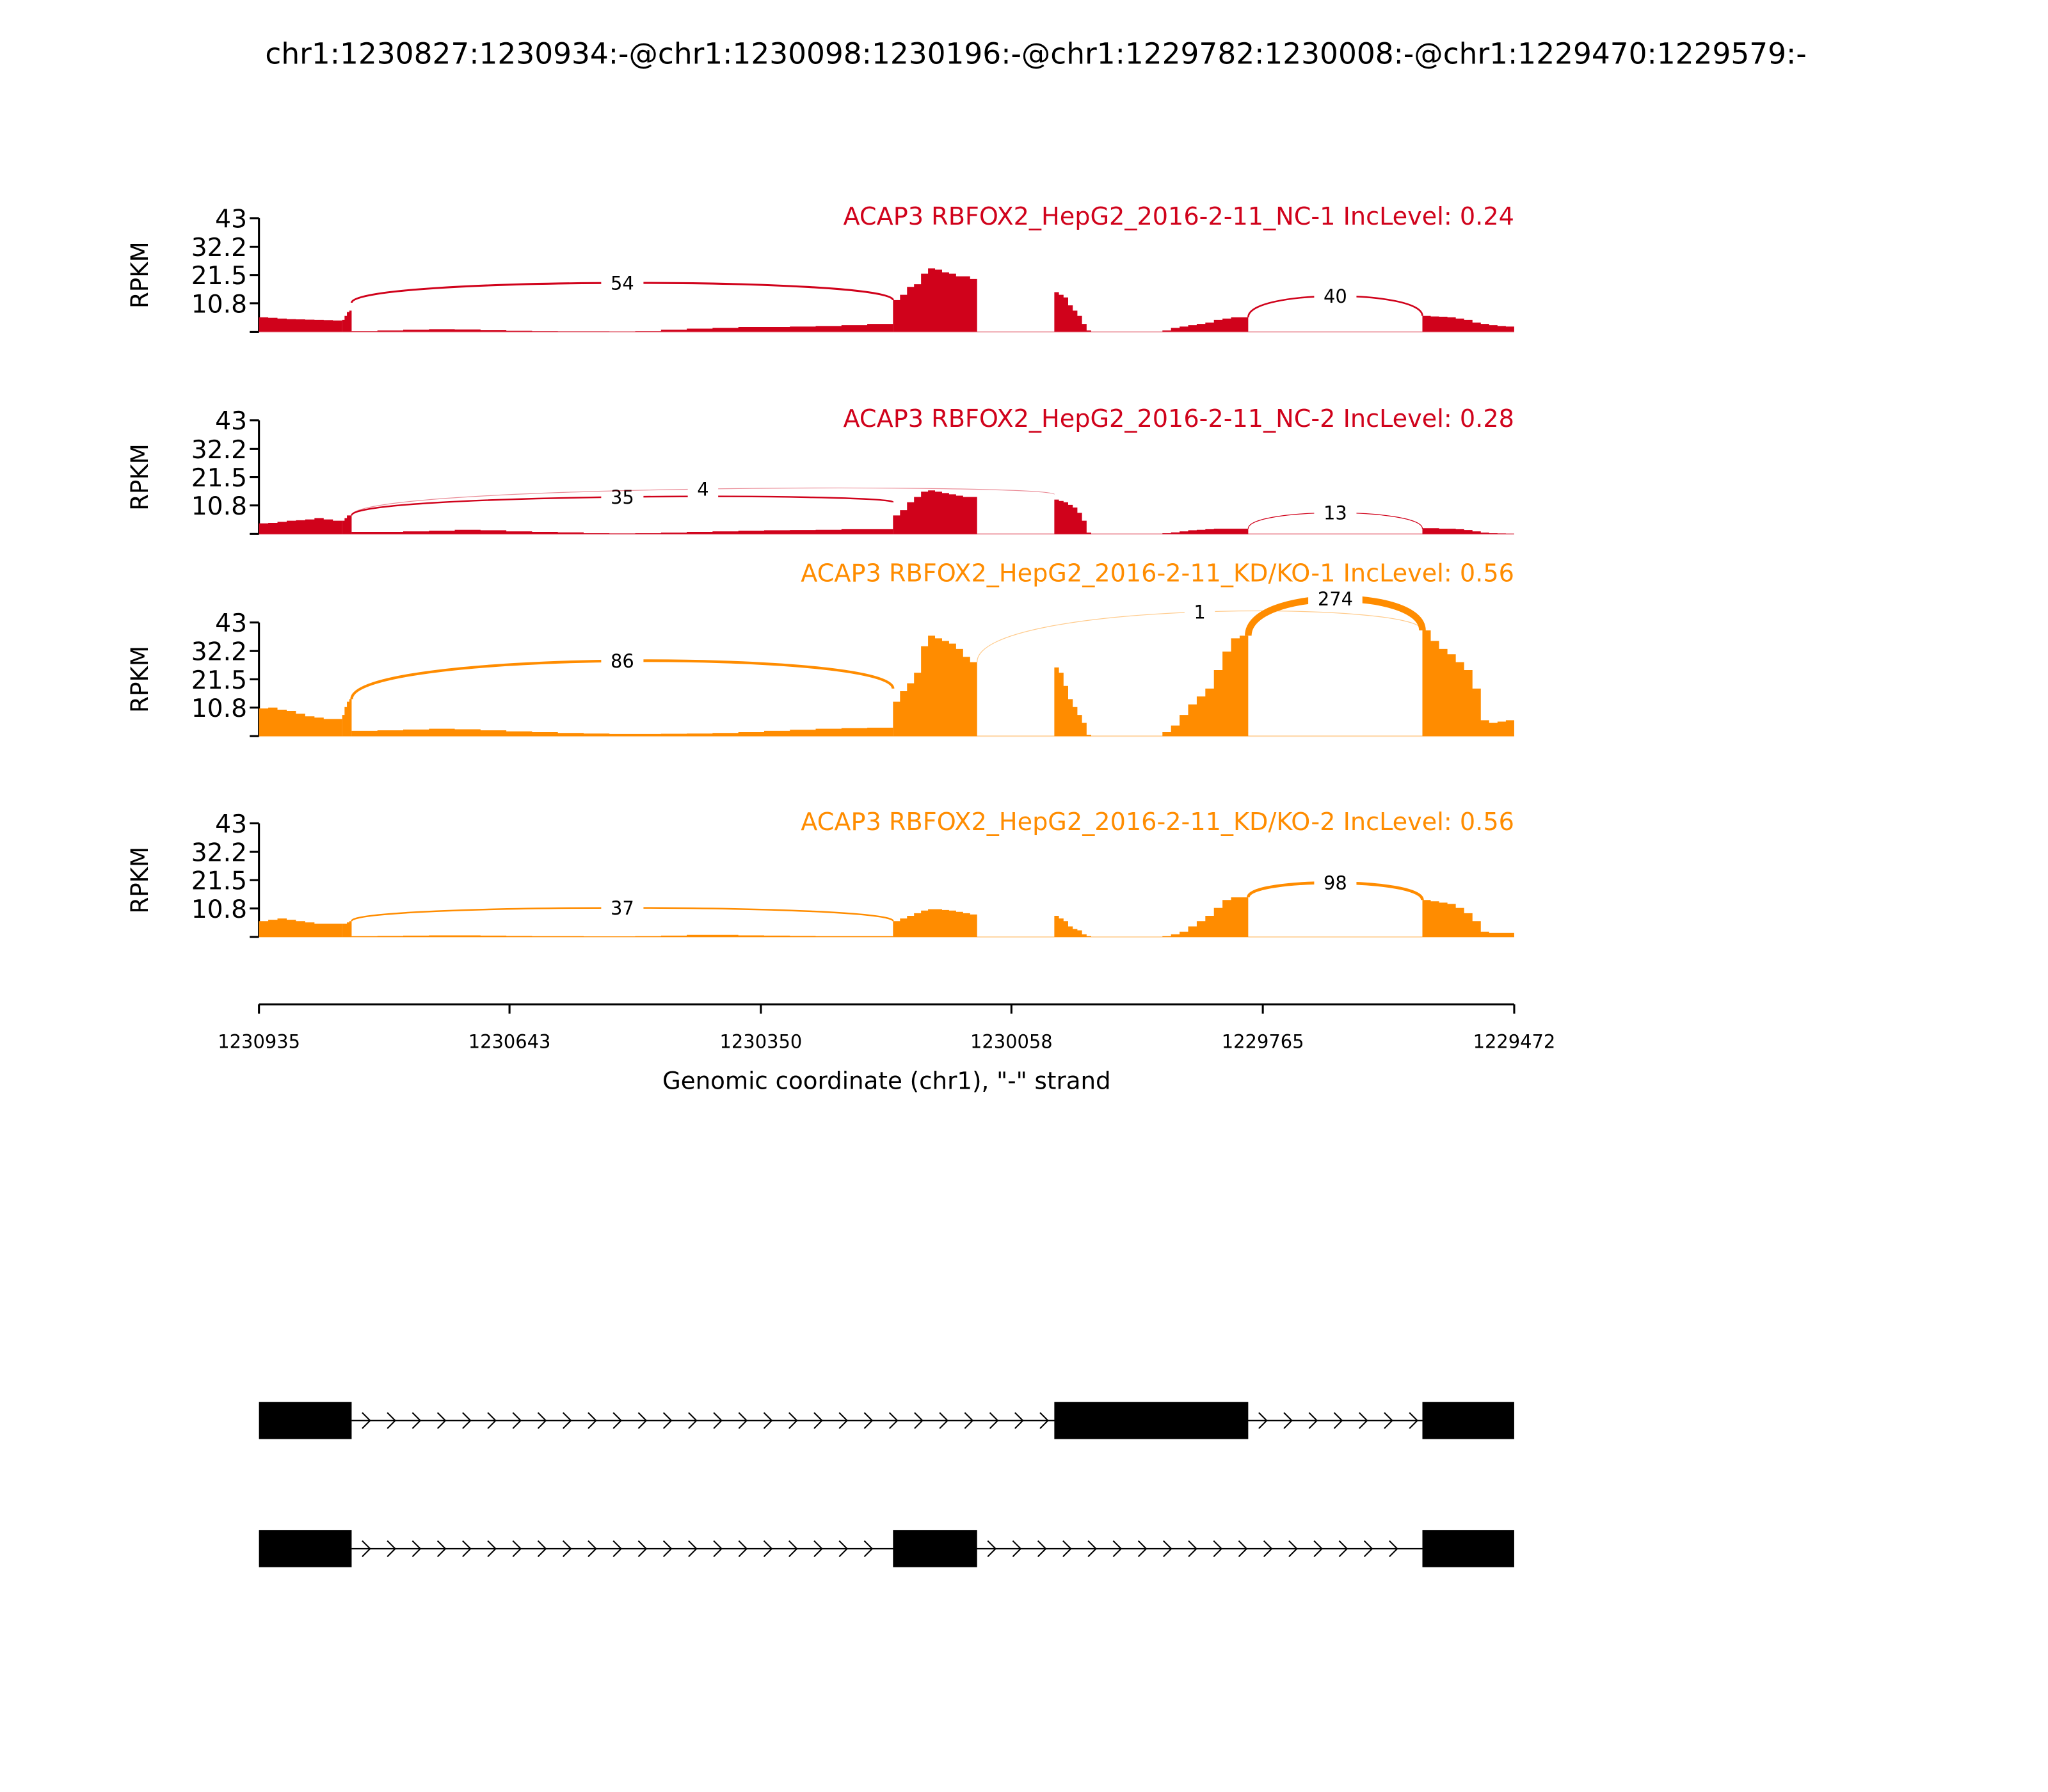 This screenshot has width=2048, height=1792. Describe the element at coordinates (702, 489) in the screenshot. I see `junction-count-label: 4` at that location.